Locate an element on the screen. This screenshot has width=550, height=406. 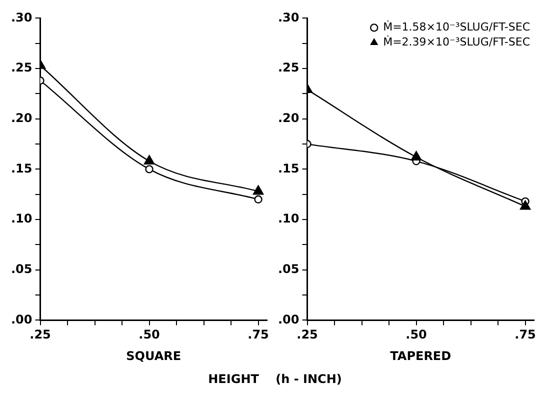
legend-label: Ṁ=1.58×10⁻³SLUG/FT-SEC is located at coordinates (456, 27).